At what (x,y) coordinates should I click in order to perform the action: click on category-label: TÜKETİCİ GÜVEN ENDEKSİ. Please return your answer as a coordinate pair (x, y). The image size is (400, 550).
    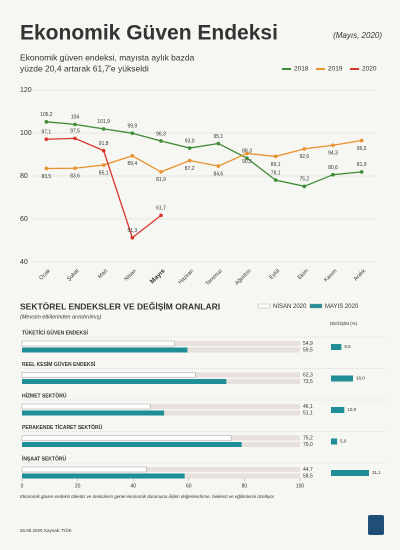
    Looking at the image, I should click on (55, 332).